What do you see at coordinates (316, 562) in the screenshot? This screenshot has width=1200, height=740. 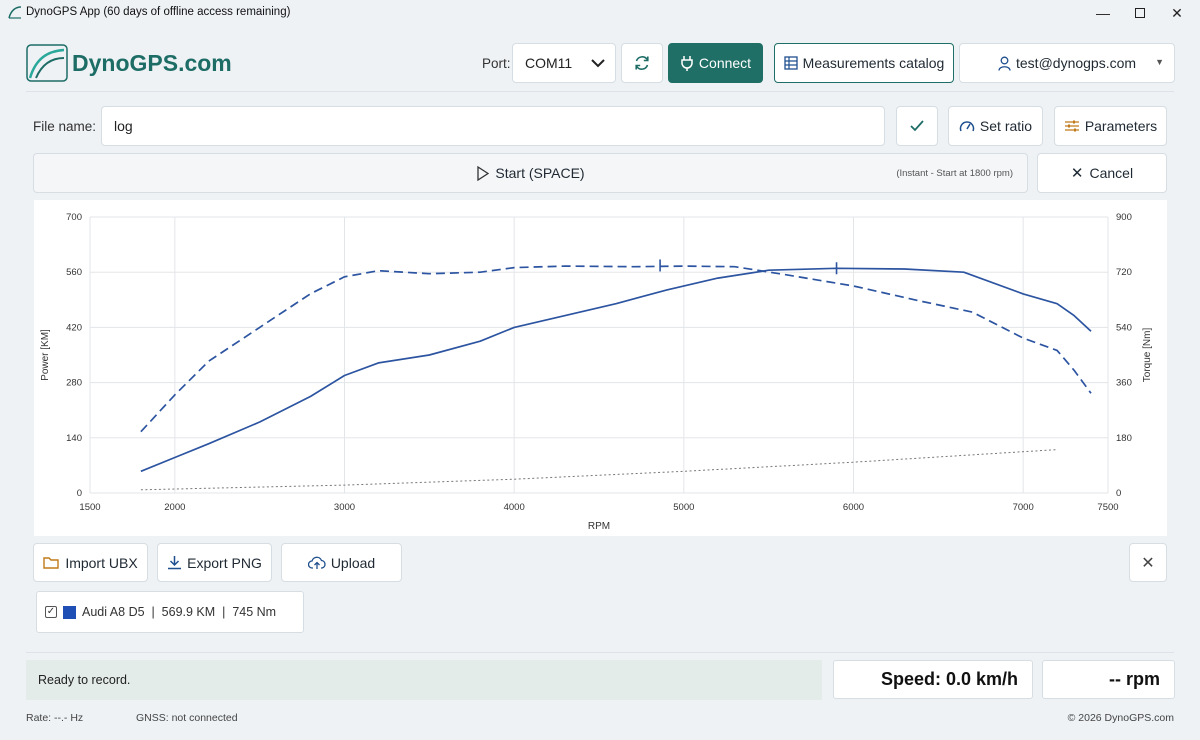 I see `cloud-upload-icon` at bounding box center [316, 562].